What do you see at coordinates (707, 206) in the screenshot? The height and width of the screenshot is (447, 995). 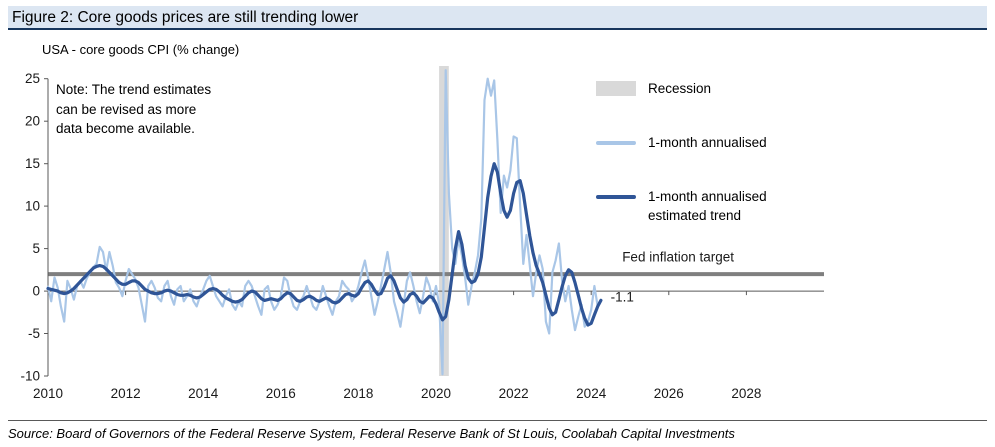 I see `legend-label-2: 1-month annualised estimated trend` at bounding box center [707, 206].